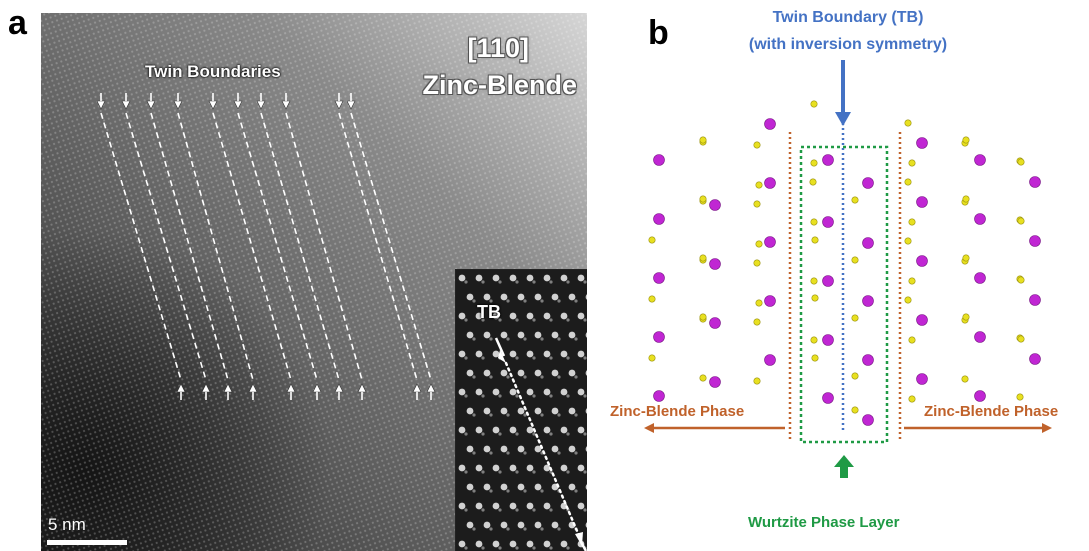  What do you see at coordinates (489, 312) in the screenshot?
I see `inset-tb-label: TB` at bounding box center [489, 312].